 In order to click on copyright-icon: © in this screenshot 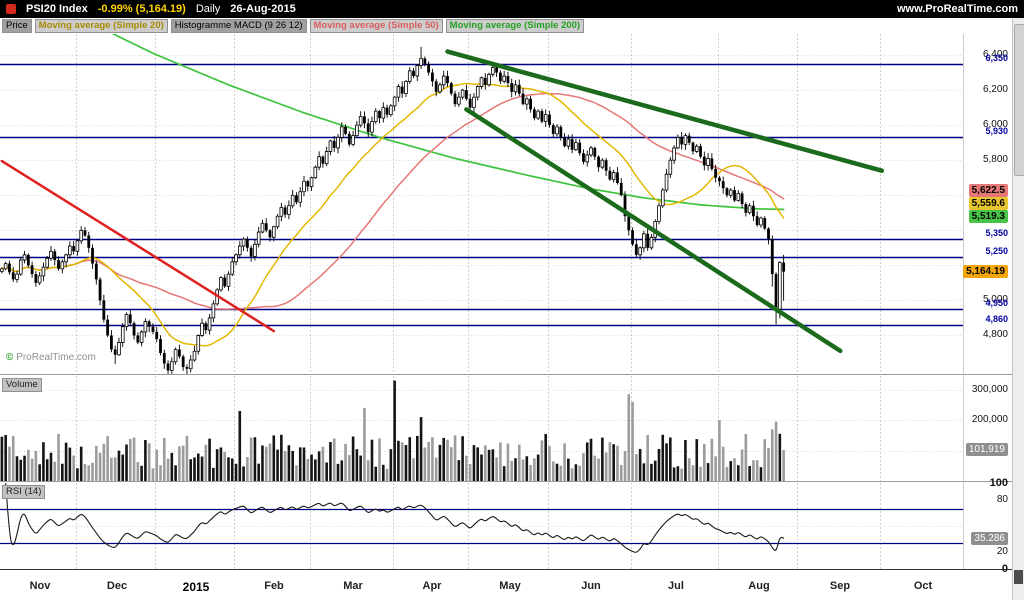, I will do `click(10, 357)`.